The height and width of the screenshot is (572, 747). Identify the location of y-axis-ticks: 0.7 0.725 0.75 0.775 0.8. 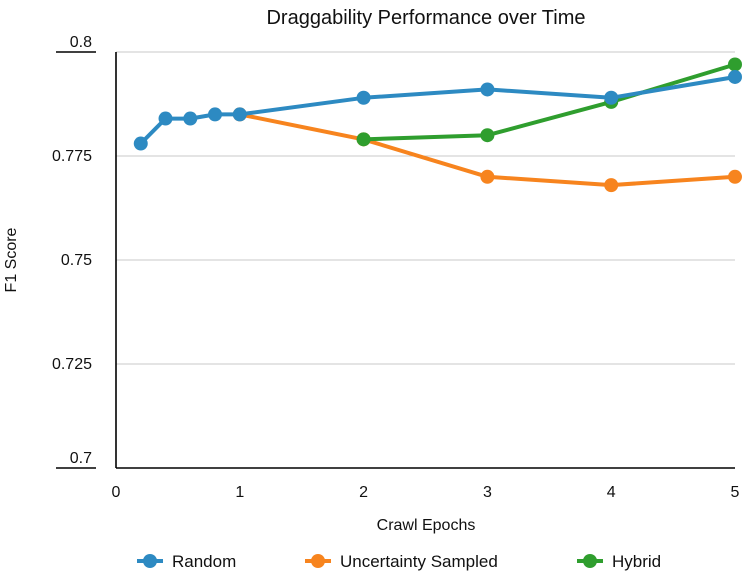
(74, 251).